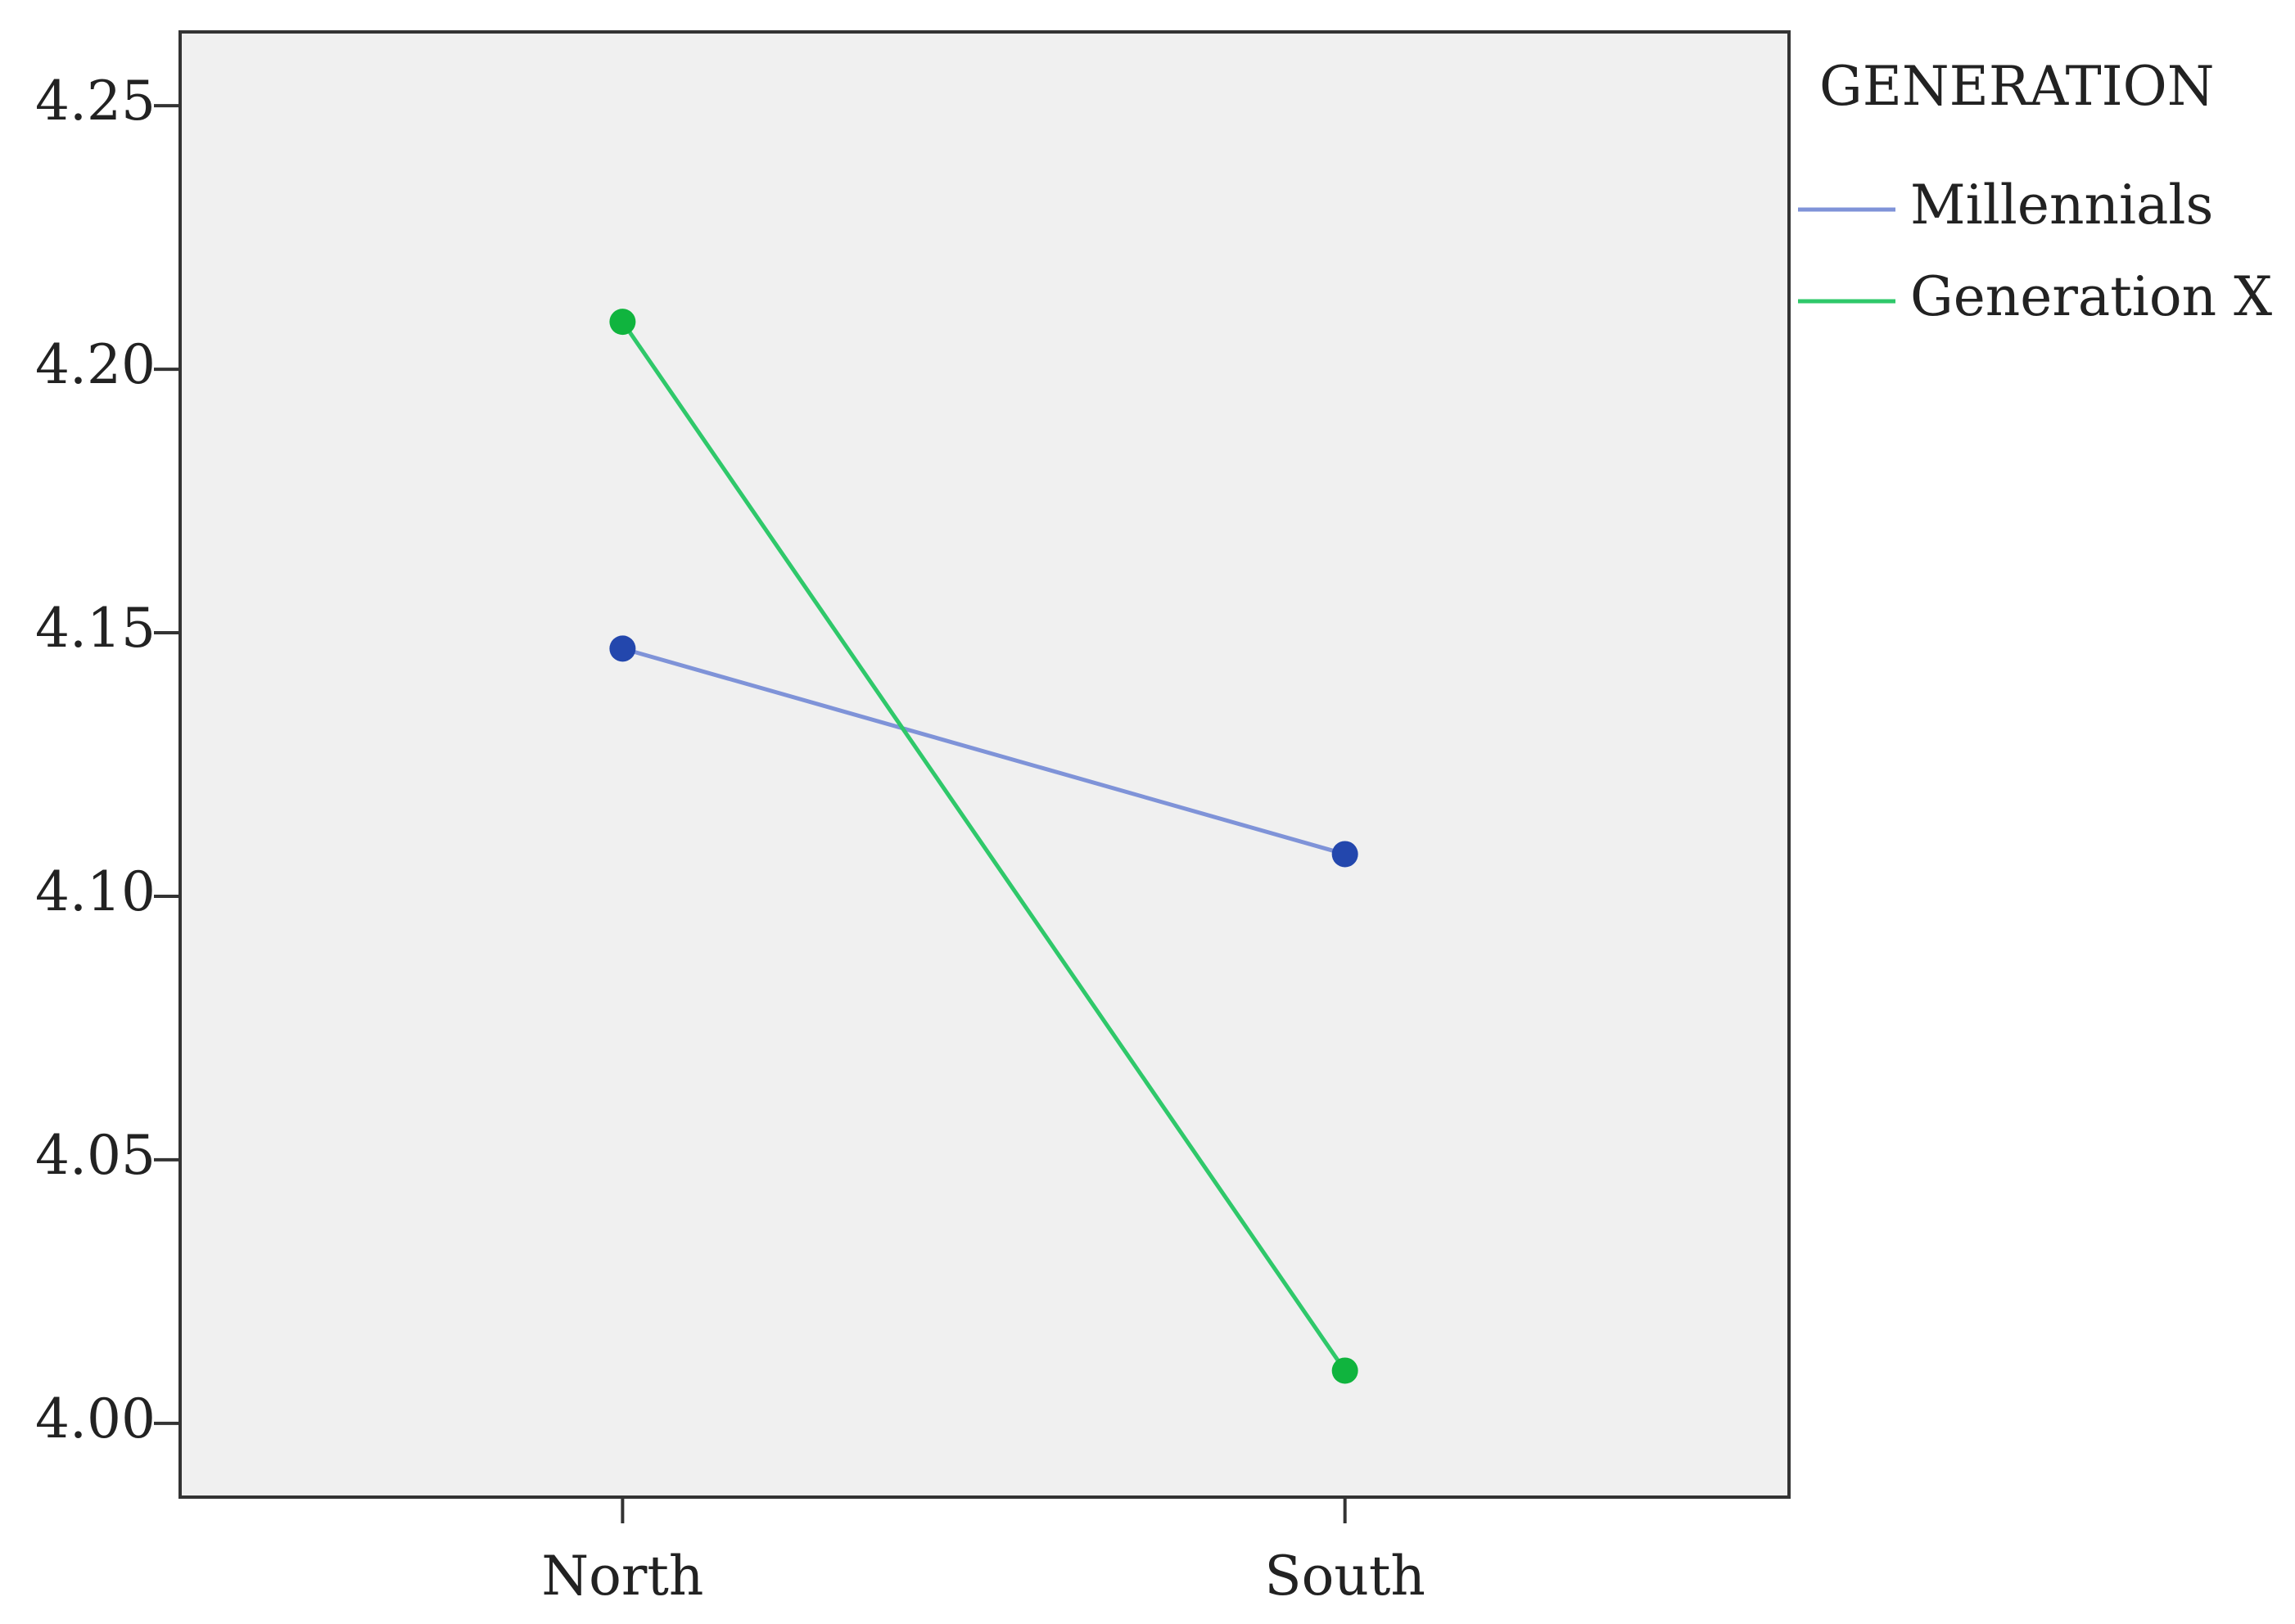  I want to click on y-tick-label: 4.00, so click(95, 1418).